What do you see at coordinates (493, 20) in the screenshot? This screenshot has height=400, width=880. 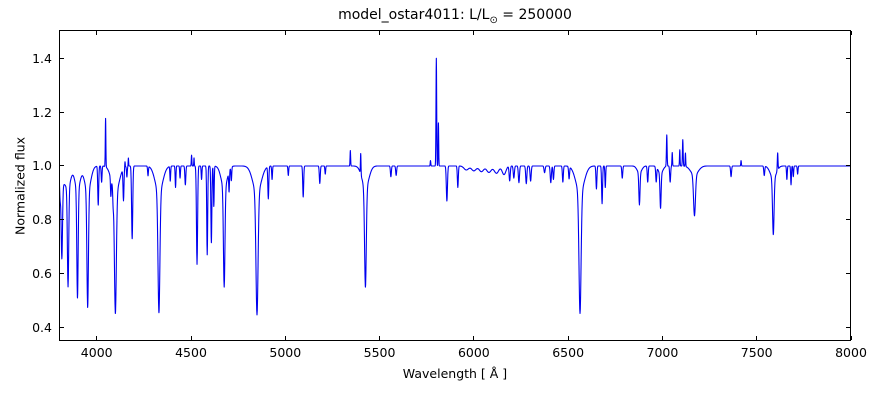 I see `solar-symbol: ⊙` at bounding box center [493, 20].